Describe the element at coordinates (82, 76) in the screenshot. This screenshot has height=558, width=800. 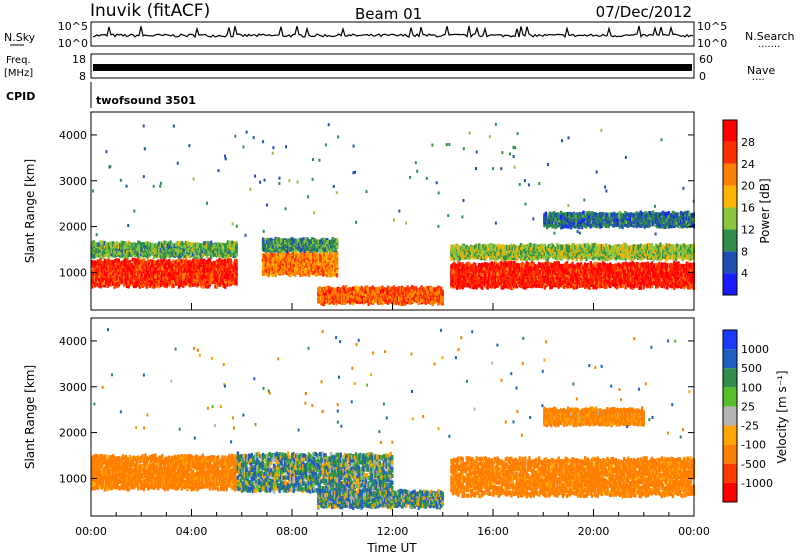
I see `freq-tick-bottom: 8` at that location.